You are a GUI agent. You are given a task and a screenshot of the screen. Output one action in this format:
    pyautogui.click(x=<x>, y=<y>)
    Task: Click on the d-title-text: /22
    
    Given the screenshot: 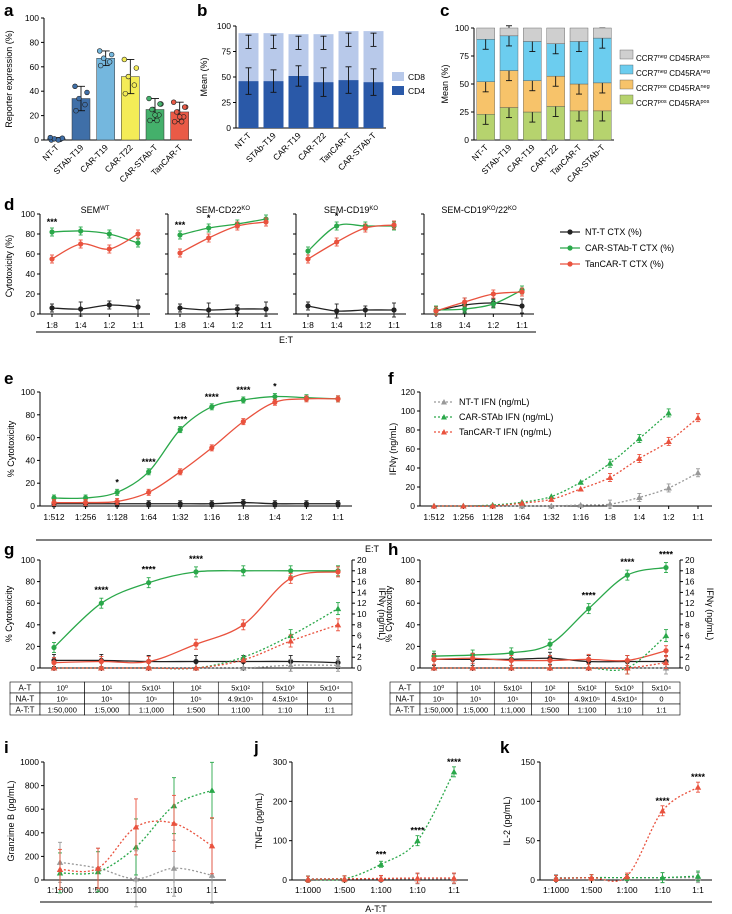 What is the action you would take?
    pyautogui.click(x=502, y=210)
    